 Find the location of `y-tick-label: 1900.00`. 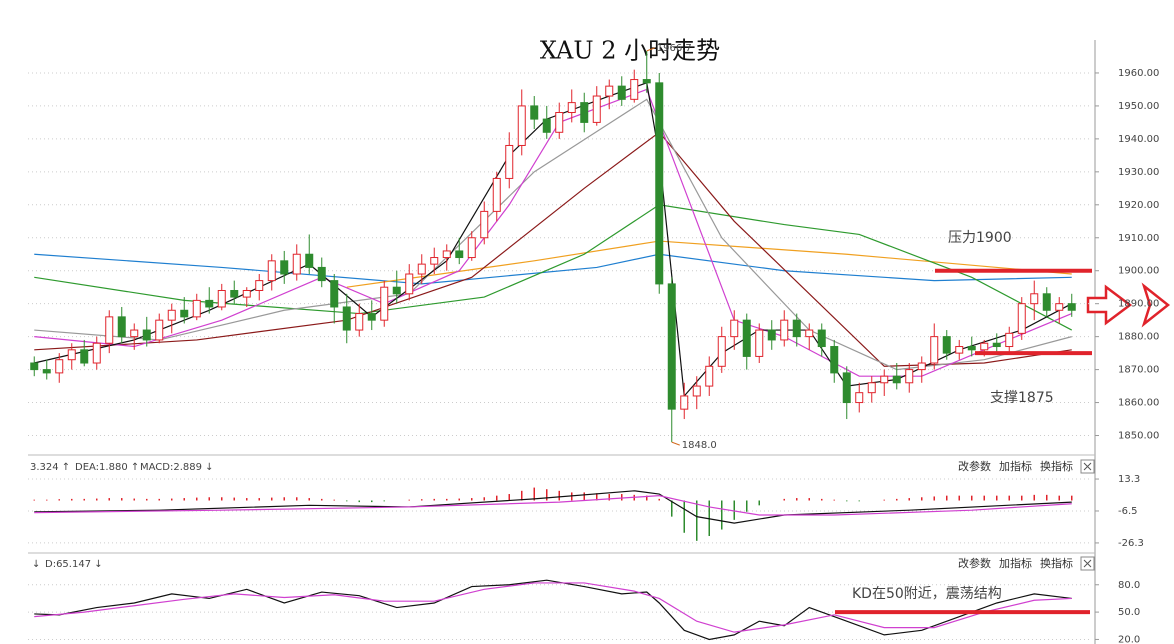

y-tick-label: 1900.00 is located at coordinates (1138, 271).